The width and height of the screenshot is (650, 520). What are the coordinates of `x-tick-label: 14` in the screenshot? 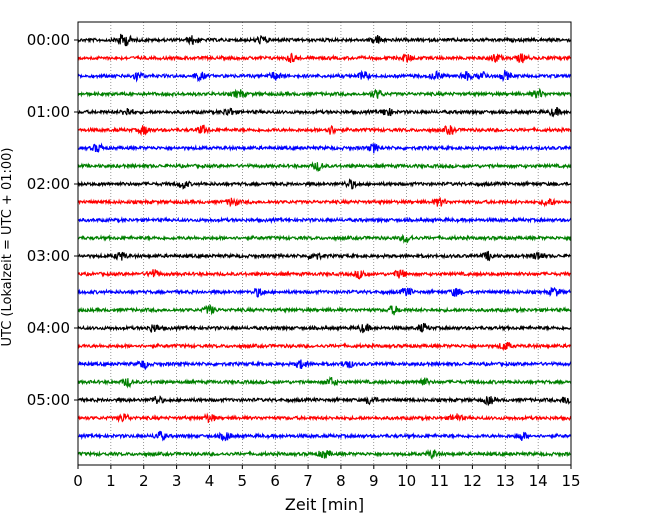 It's located at (538, 481).